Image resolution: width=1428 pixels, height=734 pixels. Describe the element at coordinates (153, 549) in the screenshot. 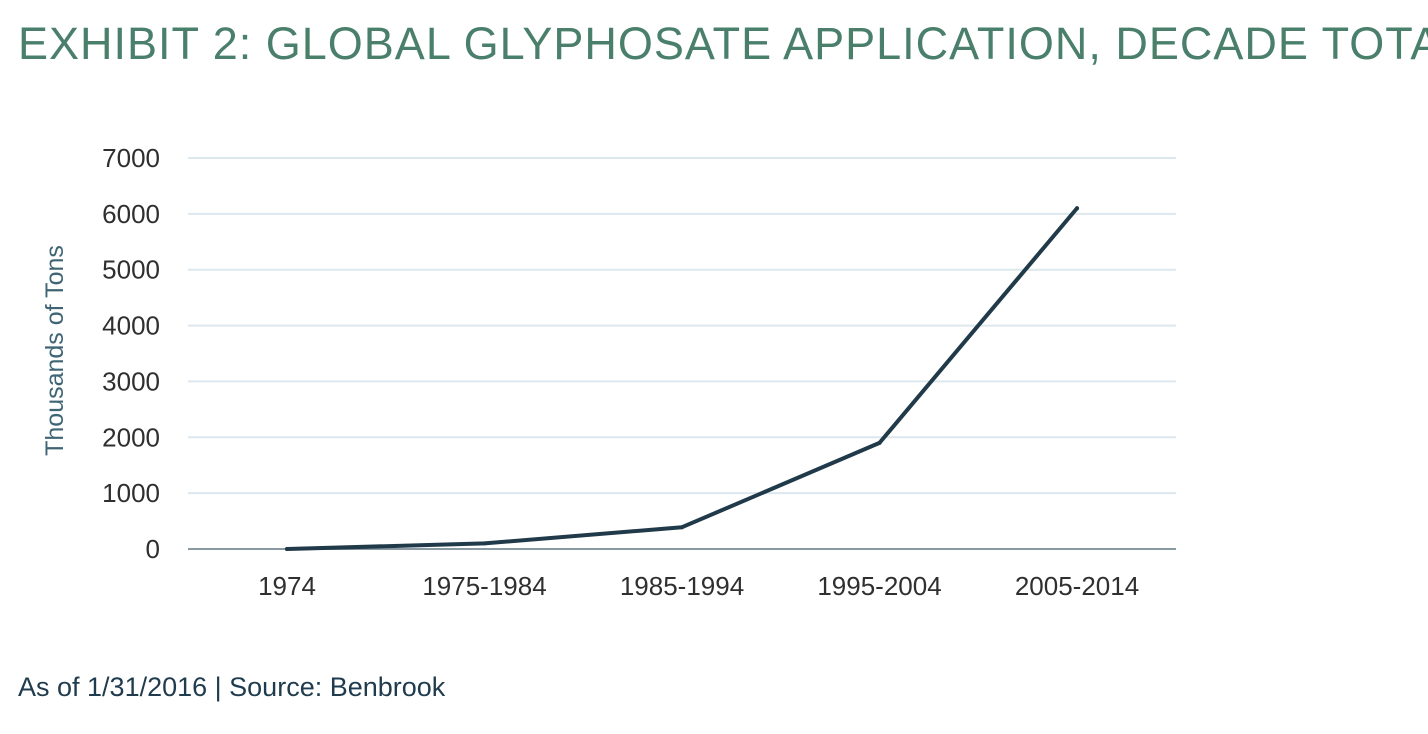

I see `y-tick-label: 0` at that location.